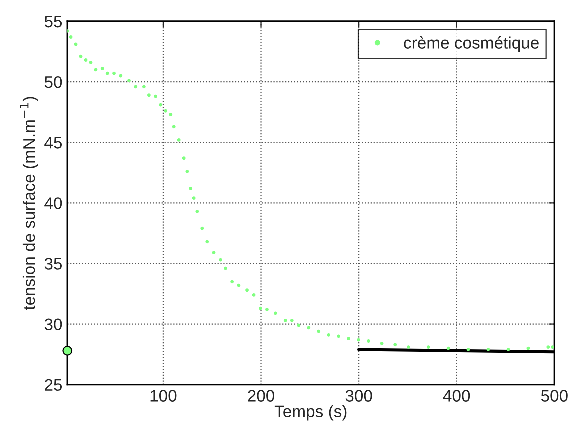 Image resolution: width=573 pixels, height=430 pixels. What do you see at coordinates (53, 385) in the screenshot?
I see `y-tick-label: 25` at bounding box center [53, 385].